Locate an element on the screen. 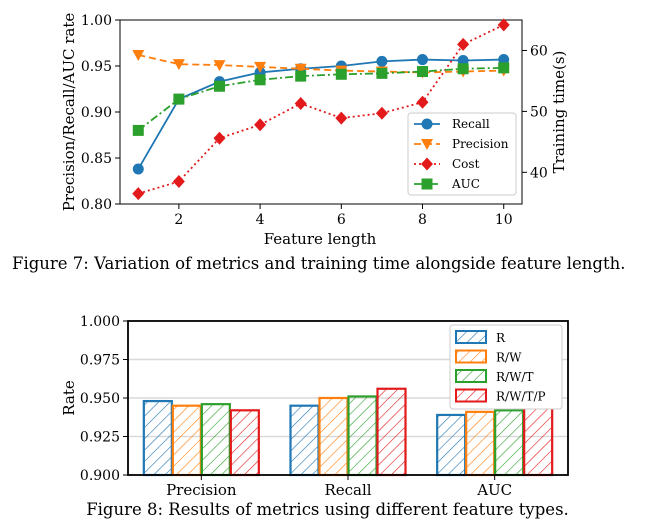 The height and width of the screenshot is (524, 655). chart2-legend-label: R/W is located at coordinates (509, 358).